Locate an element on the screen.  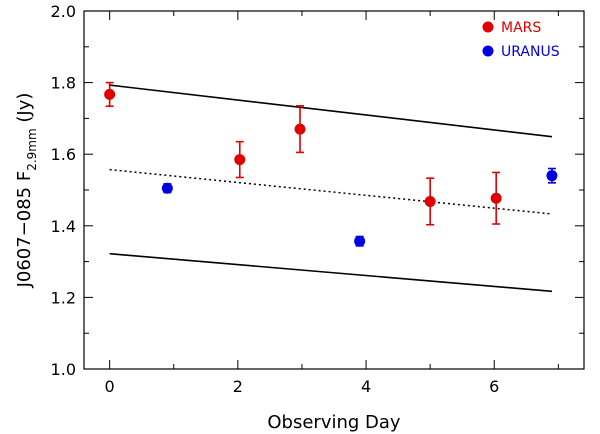
x-tick-label: 6 is located at coordinates (494, 386).